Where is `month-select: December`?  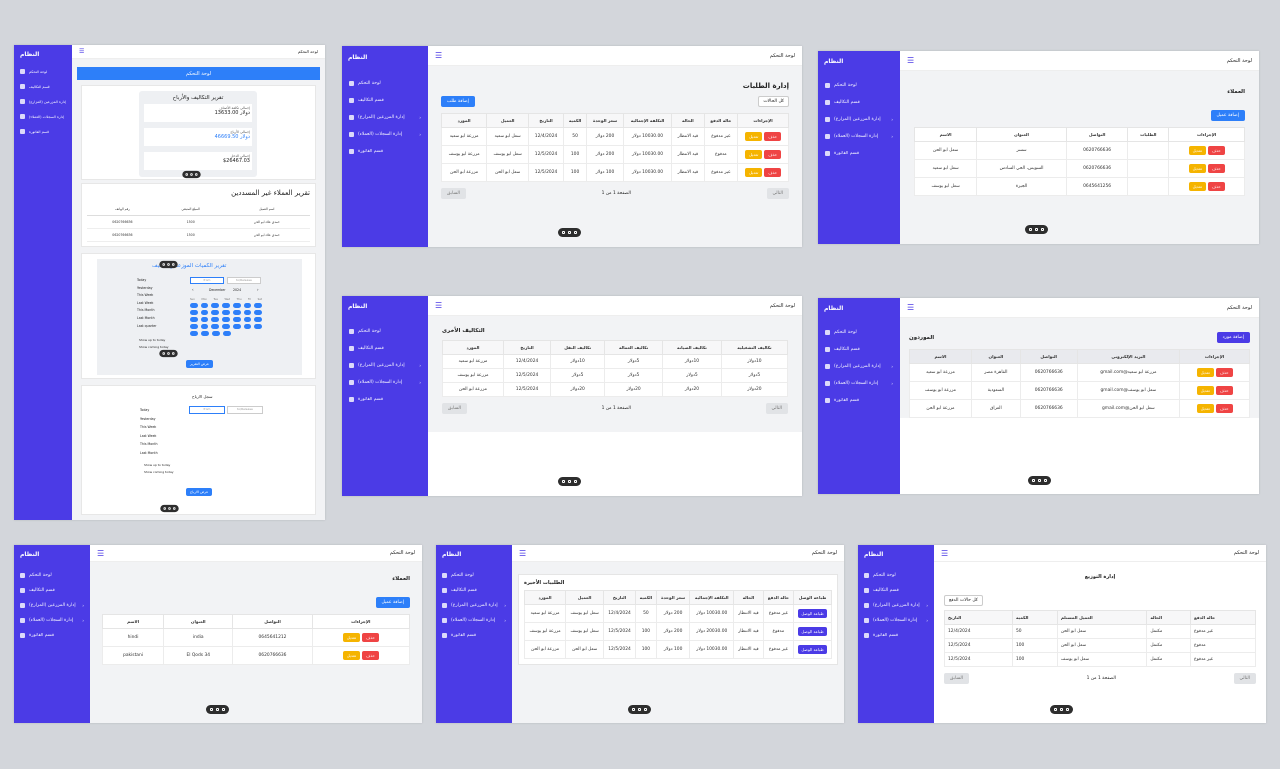
month-select: December is located at coordinates (217, 290).